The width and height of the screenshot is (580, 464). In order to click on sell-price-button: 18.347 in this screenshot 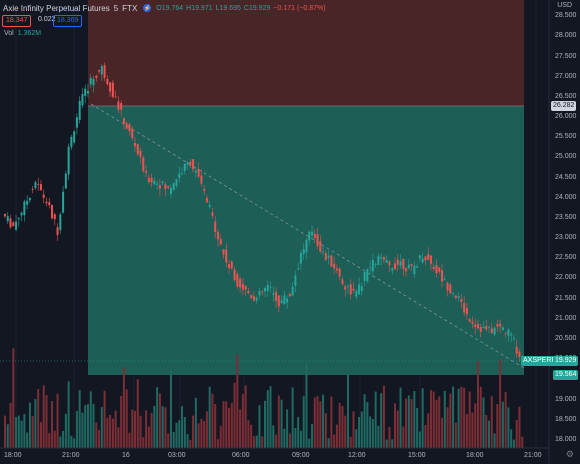, I will do `click(17, 21)`.